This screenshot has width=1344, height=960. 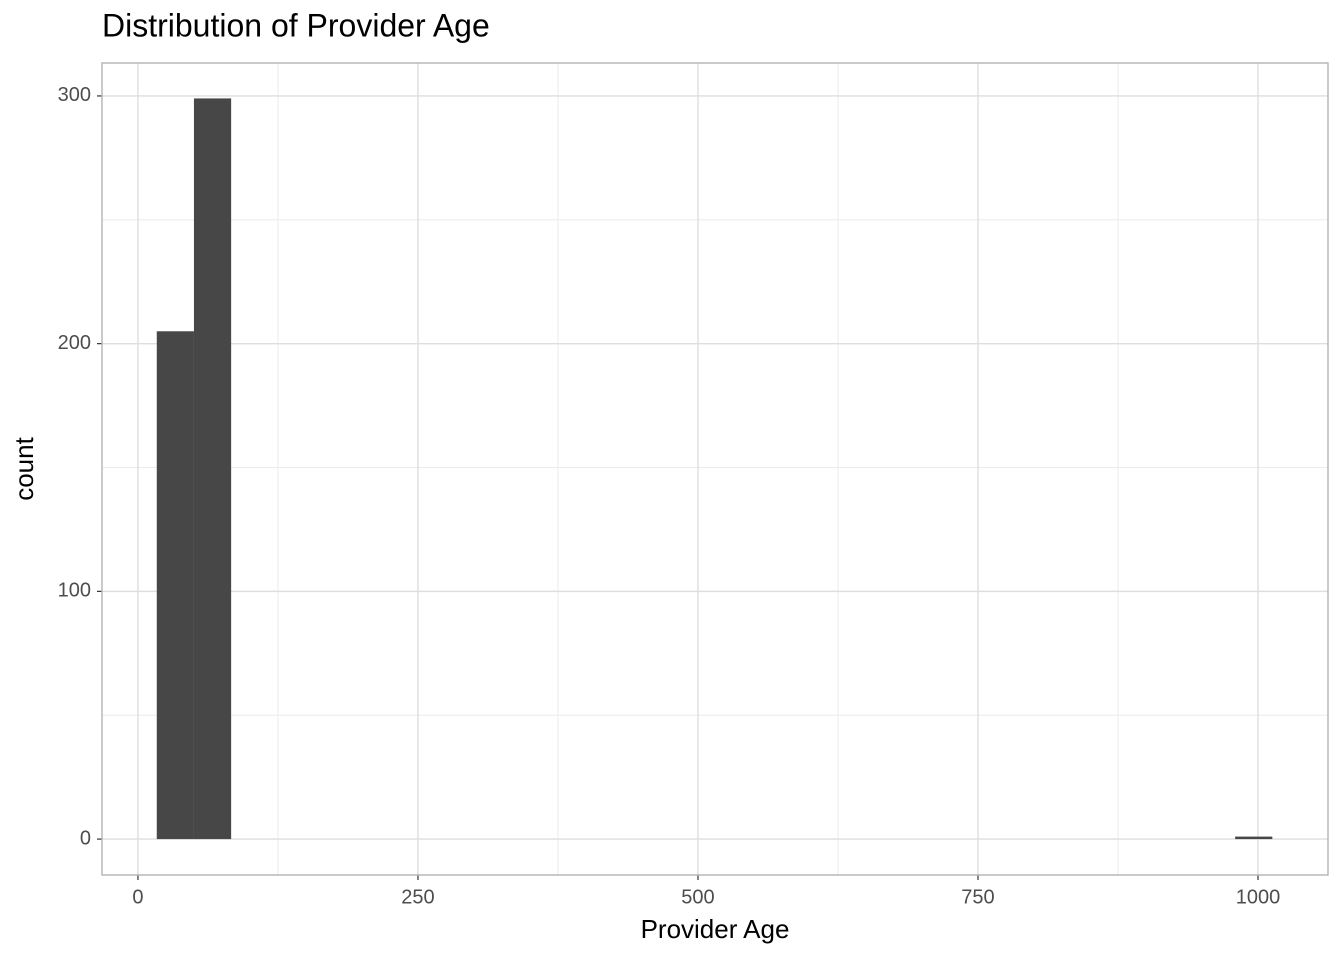 What do you see at coordinates (977, 897) in the screenshot?
I see `x-tick-label: 750` at bounding box center [977, 897].